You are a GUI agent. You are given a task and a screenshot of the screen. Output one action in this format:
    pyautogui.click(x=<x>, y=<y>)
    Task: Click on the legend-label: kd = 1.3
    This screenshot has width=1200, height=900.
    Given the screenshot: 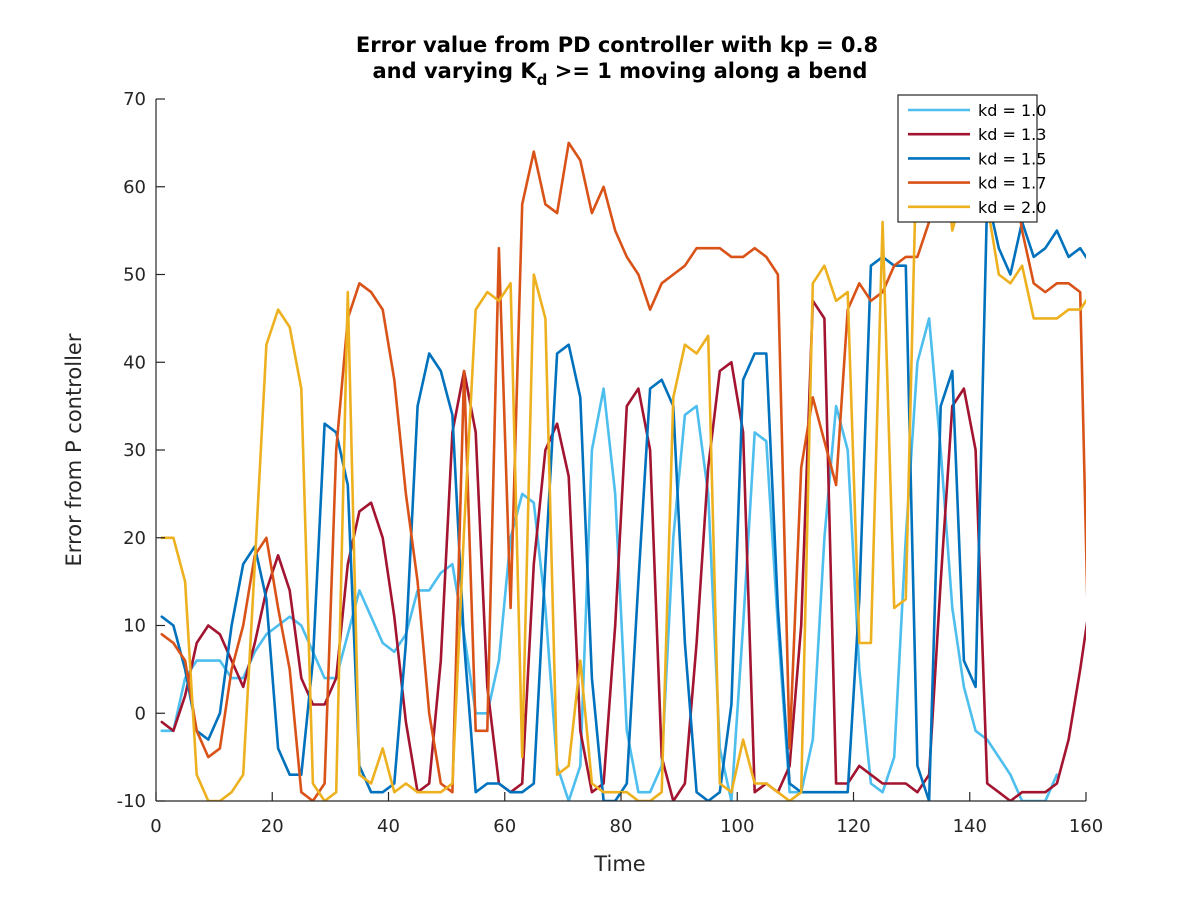 What is the action you would take?
    pyautogui.click(x=1012, y=134)
    